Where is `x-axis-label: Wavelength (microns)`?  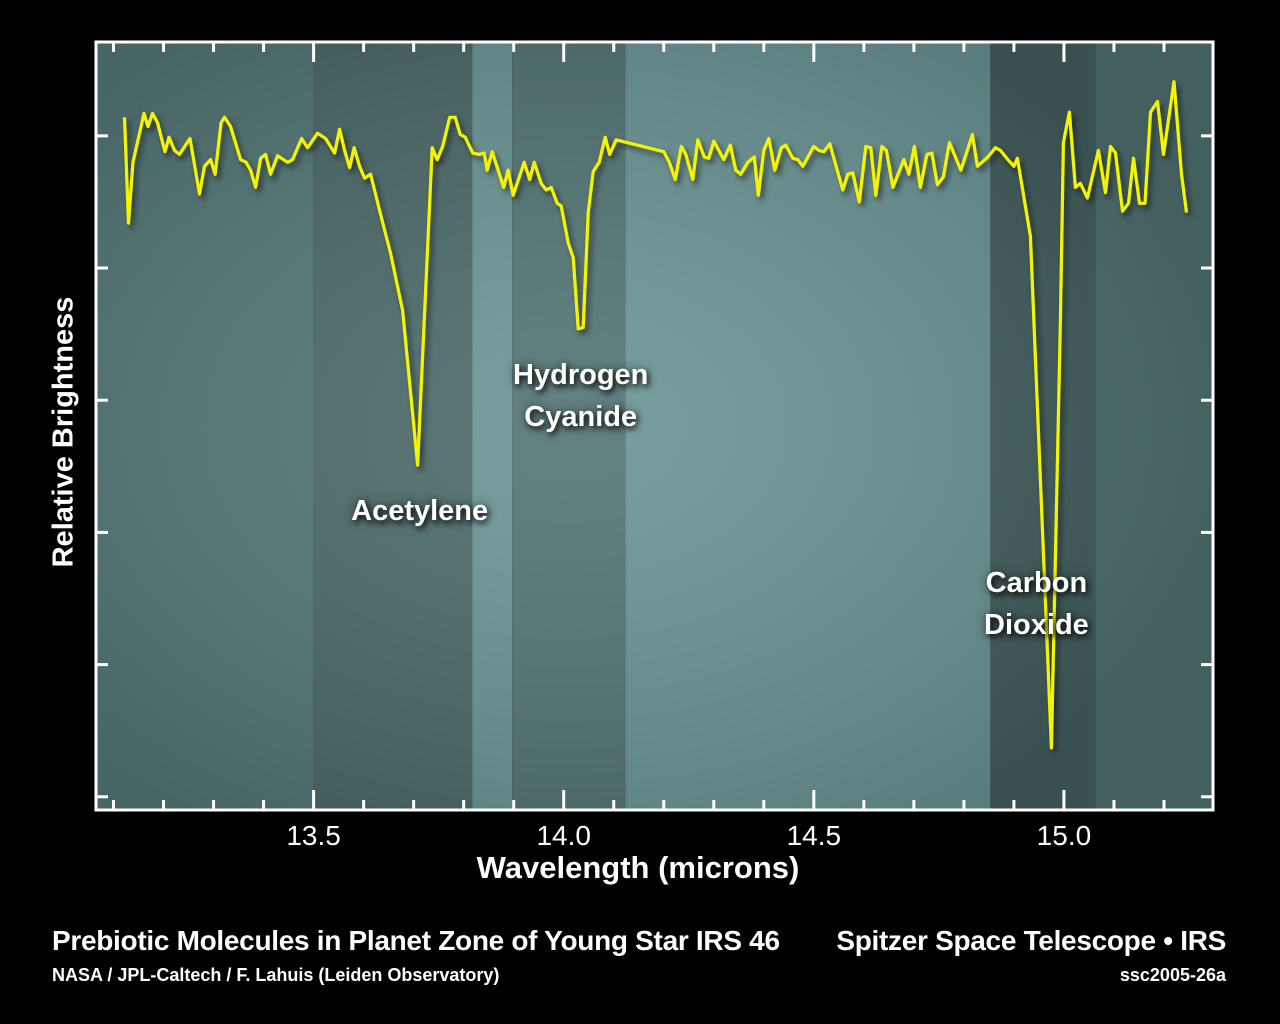 x-axis-label: Wavelength (microns) is located at coordinates (638, 867).